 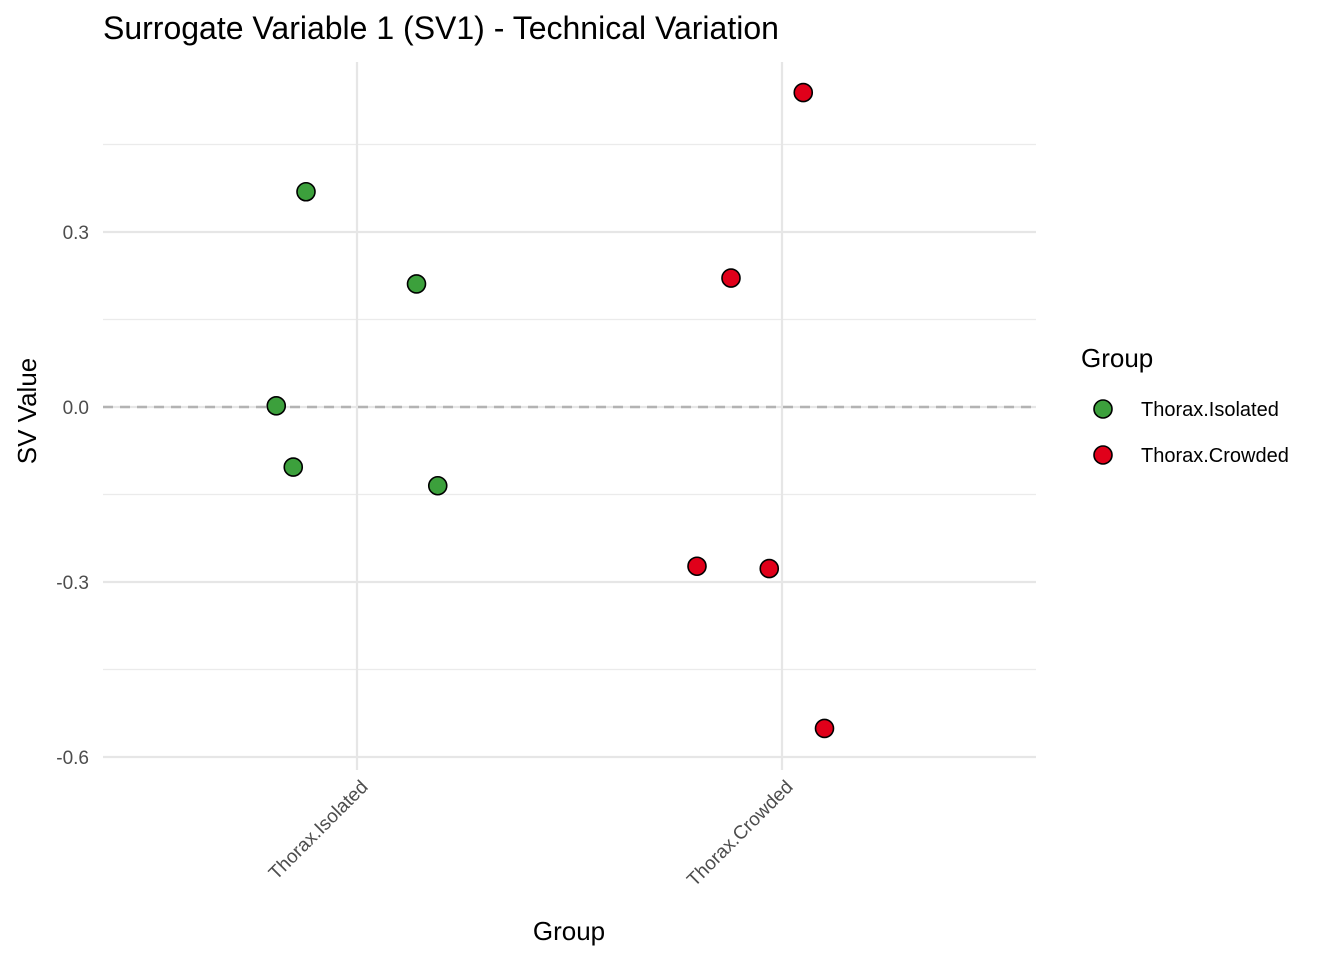 I want to click on legend: Group Thorax.Isolated Thorax.Crowded, so click(x=1185, y=405).